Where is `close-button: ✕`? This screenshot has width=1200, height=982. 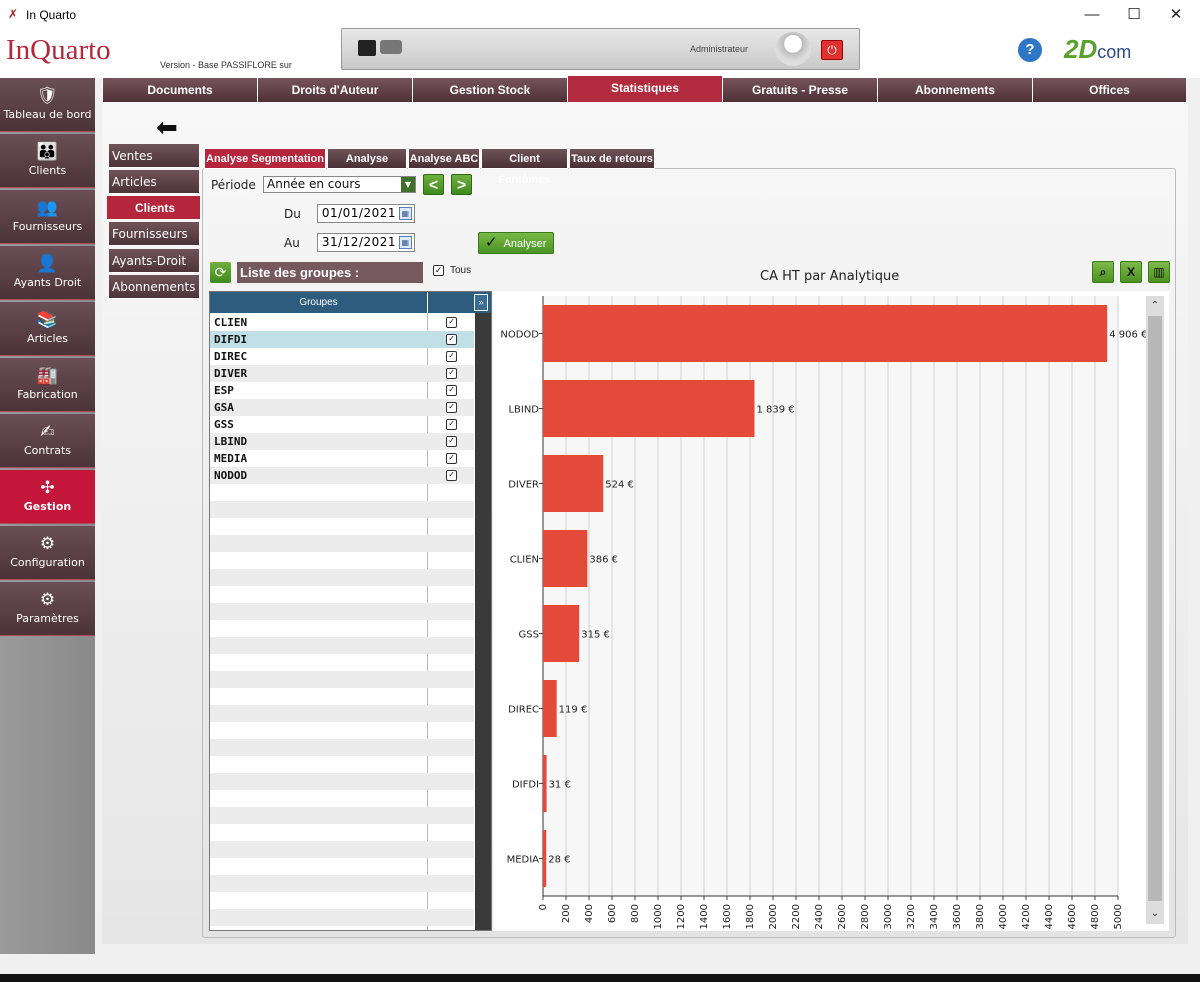
close-button: ✕ is located at coordinates (1176, 14).